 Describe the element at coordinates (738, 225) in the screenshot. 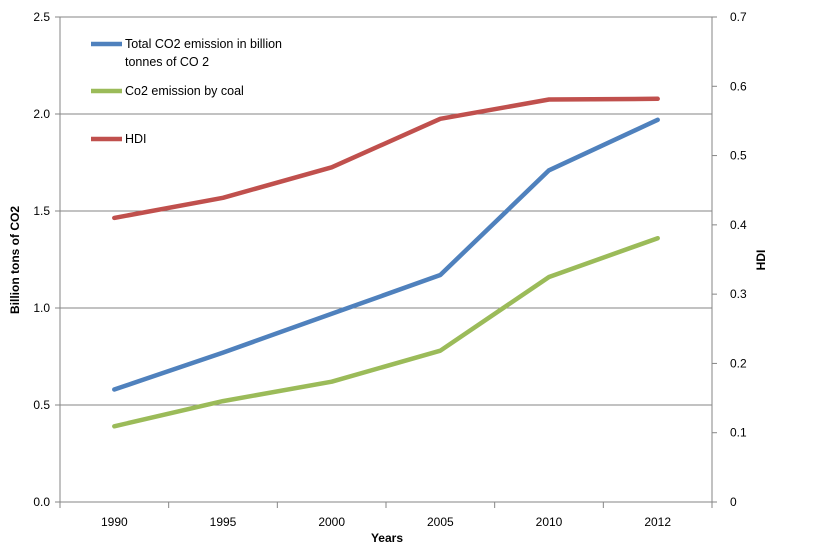

I see `y2-tick-label: 0.4` at that location.